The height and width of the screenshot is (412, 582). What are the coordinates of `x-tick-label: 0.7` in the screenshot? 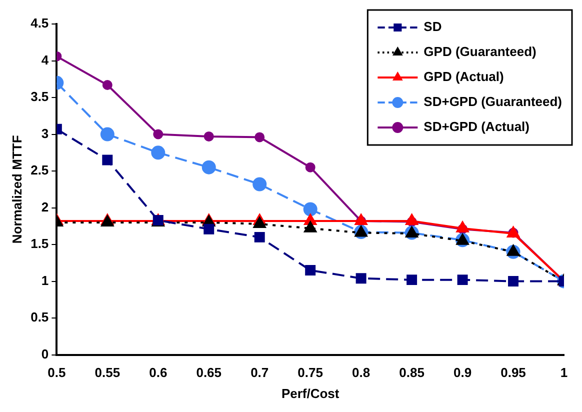 It's located at (259, 372).